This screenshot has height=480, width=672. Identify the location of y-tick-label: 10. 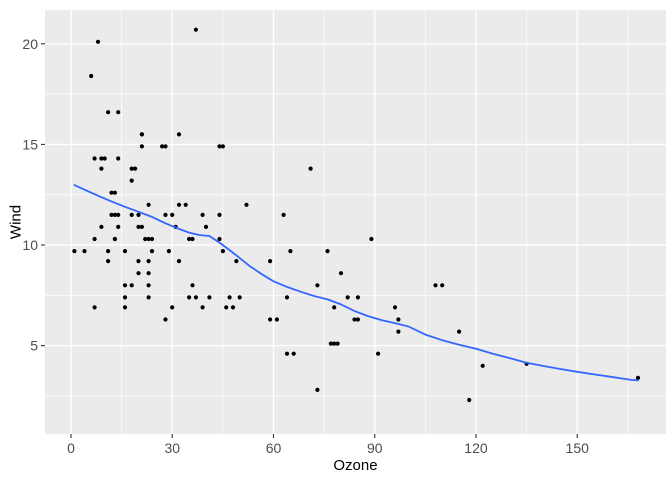
(30, 245).